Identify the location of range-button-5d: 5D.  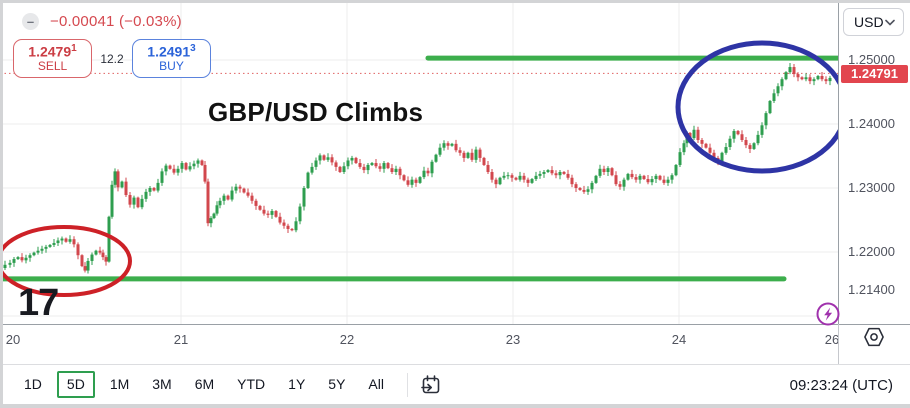
(75, 384).